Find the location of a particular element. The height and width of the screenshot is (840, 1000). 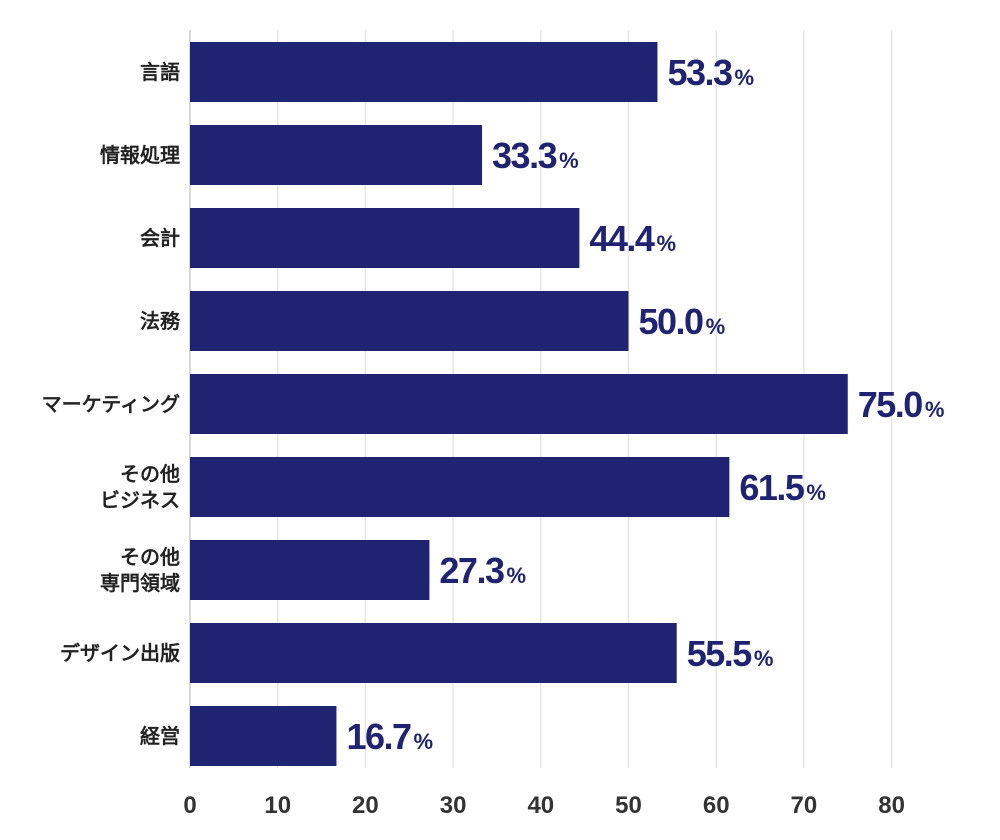

value-label: 16.7% is located at coordinates (389, 736).